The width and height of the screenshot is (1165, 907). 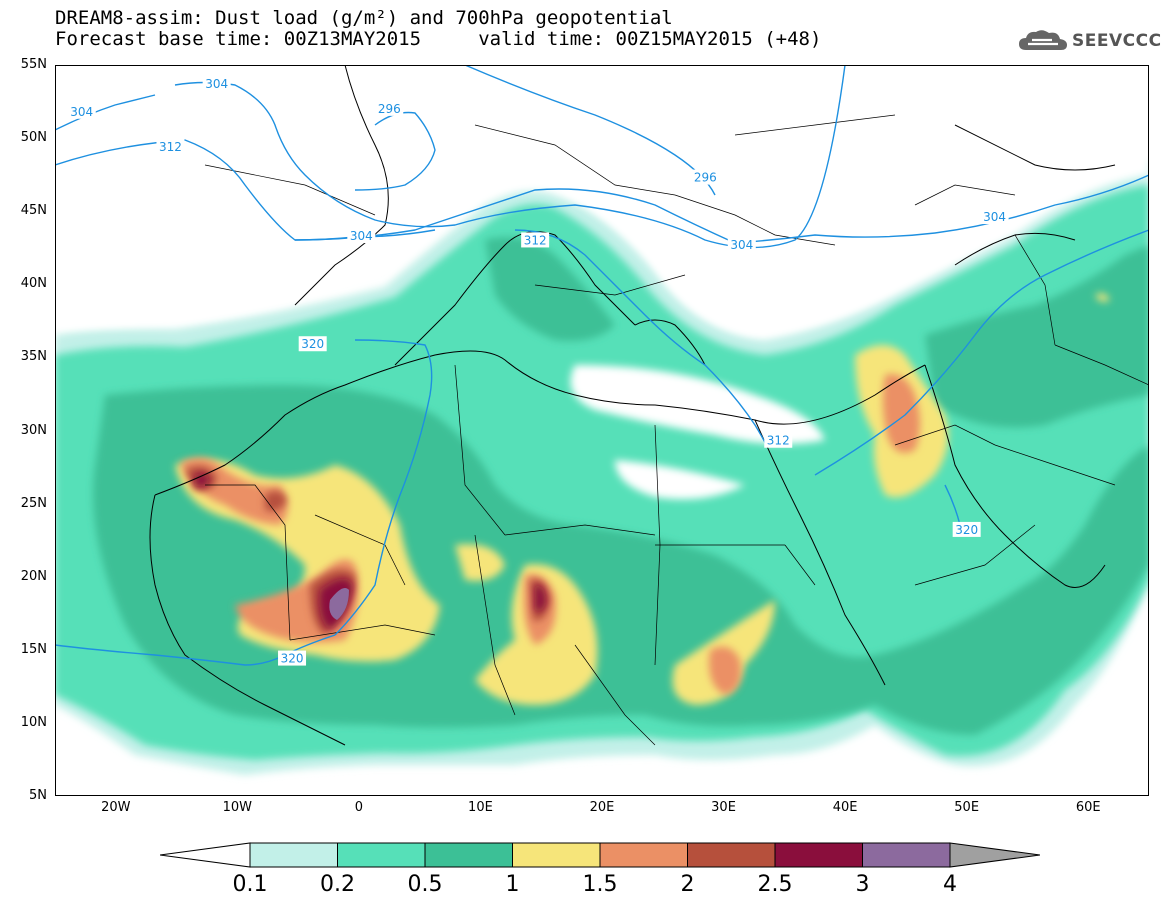 I want to click on seevccc-logo: SEEVCCC, so click(x=1090, y=41).